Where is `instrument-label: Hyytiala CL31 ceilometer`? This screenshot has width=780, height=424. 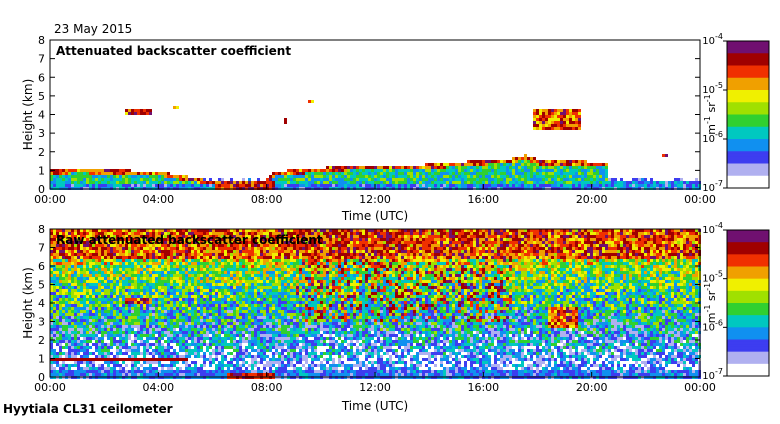
instrument-label: Hyytiala CL31 ceilometer is located at coordinates (88, 409).